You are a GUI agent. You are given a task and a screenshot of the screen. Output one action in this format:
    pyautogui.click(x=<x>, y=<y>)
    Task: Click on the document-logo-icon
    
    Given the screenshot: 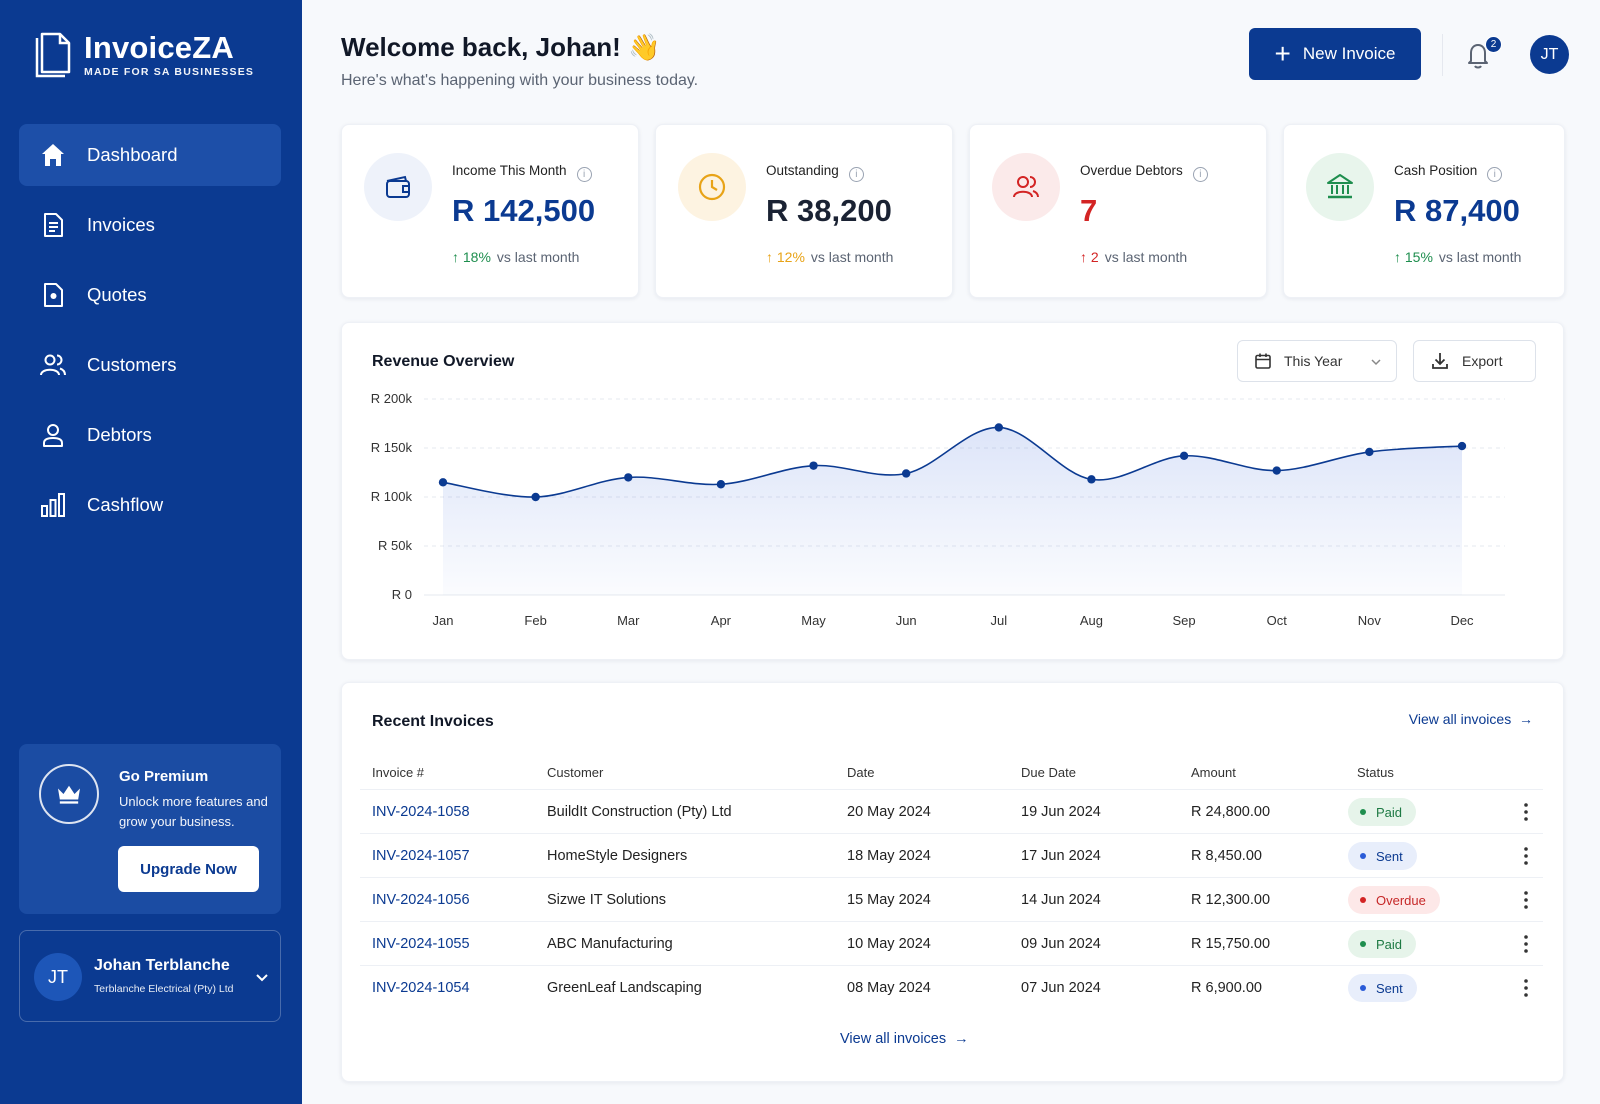 What is the action you would take?
    pyautogui.click(x=53, y=55)
    